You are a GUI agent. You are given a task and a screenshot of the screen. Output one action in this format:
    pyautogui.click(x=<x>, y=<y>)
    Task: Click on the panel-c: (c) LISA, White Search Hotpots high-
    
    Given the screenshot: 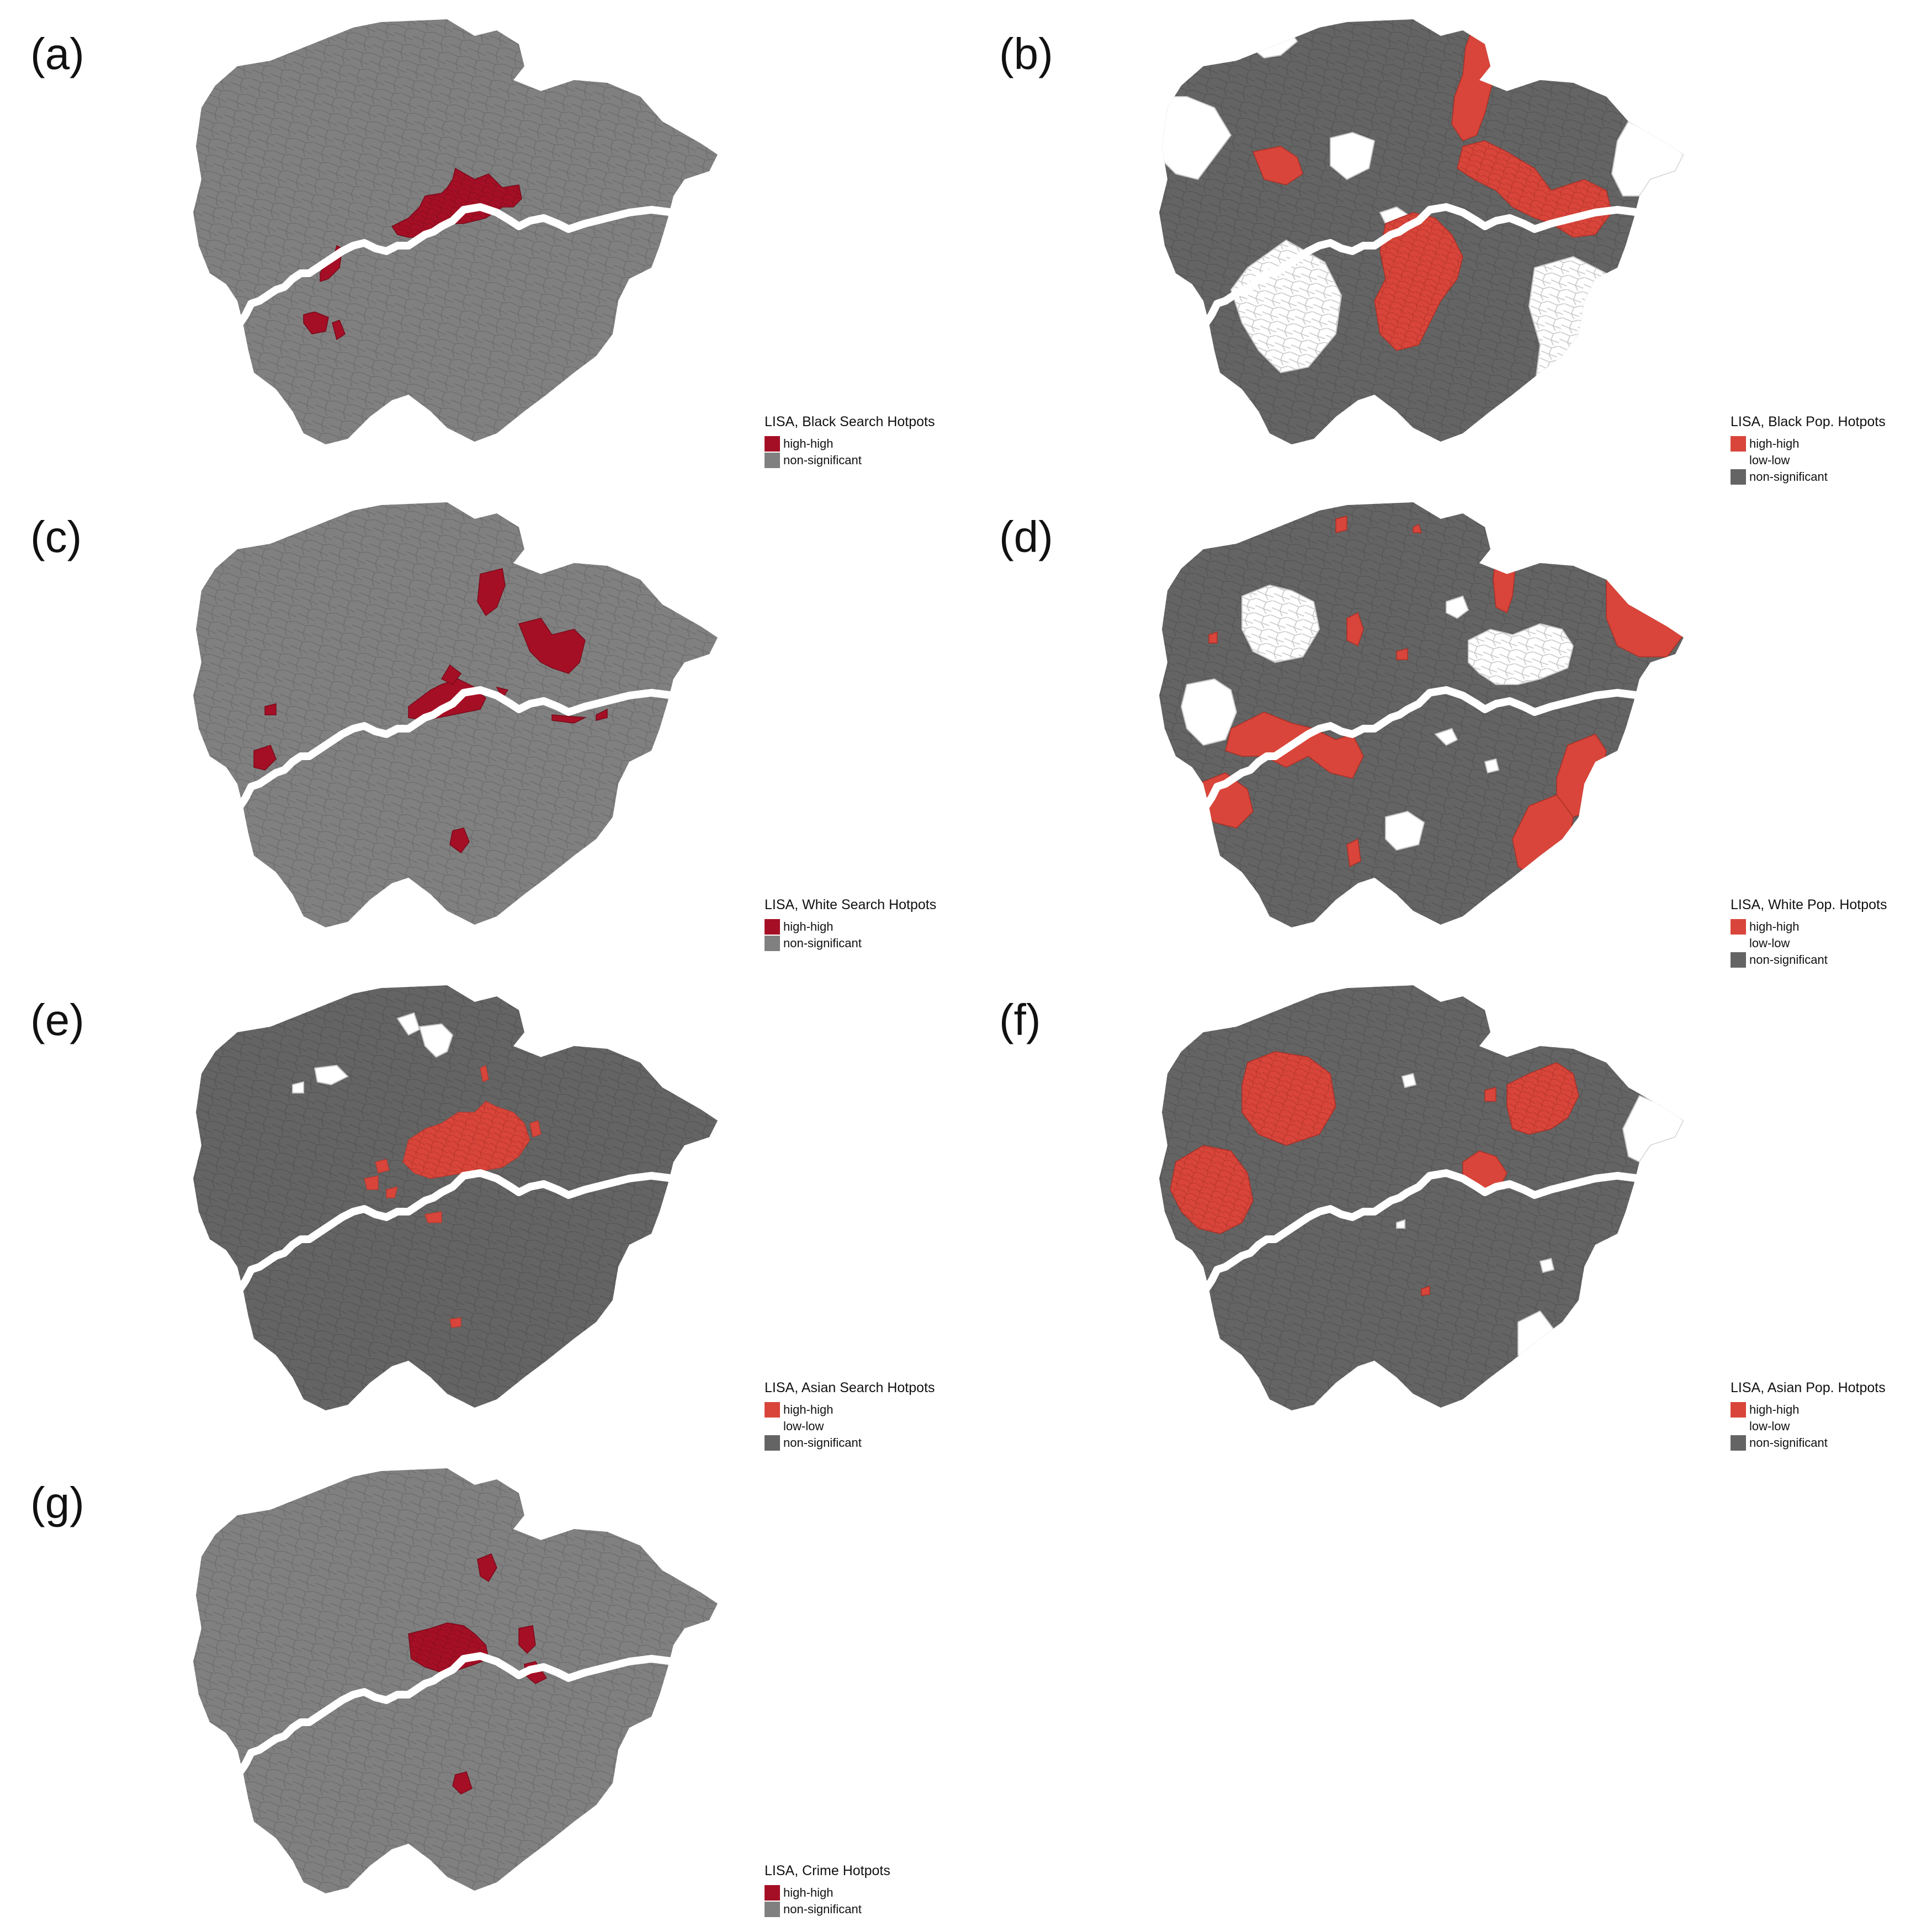 What is the action you would take?
    pyautogui.click(x=483, y=725)
    